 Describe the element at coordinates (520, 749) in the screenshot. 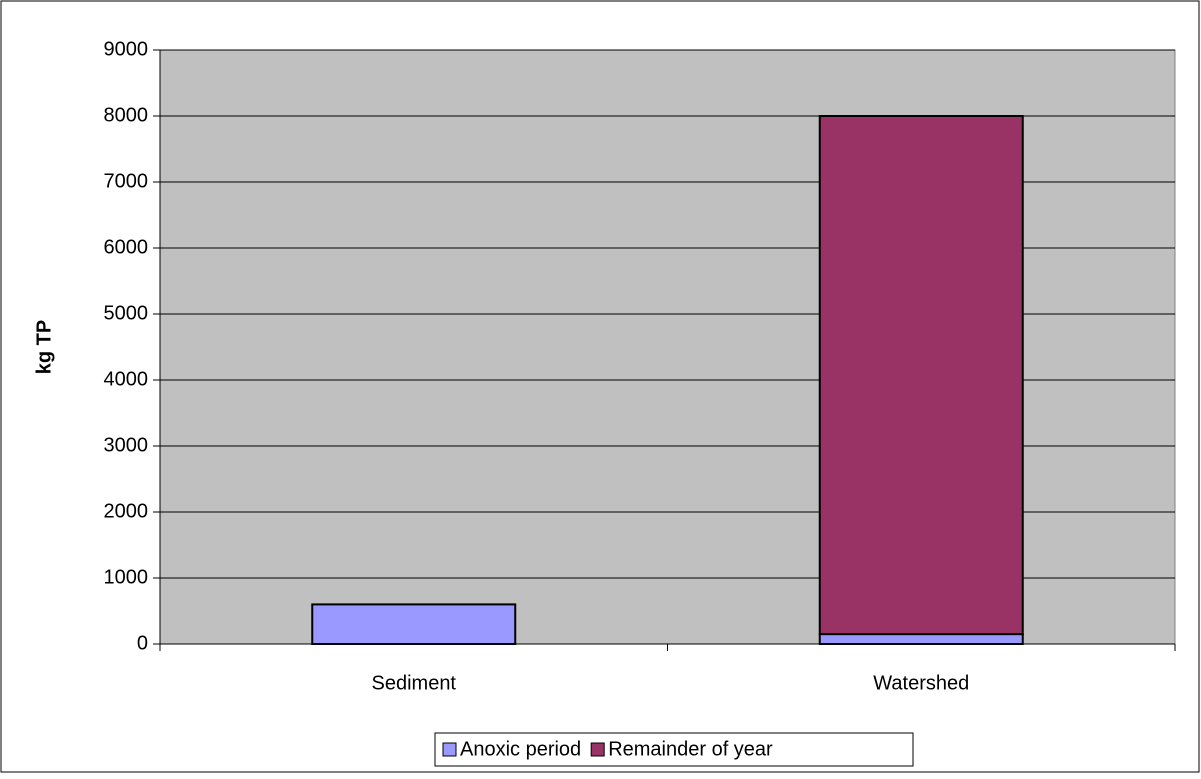

I see `legend-label: Anoxic period` at that location.